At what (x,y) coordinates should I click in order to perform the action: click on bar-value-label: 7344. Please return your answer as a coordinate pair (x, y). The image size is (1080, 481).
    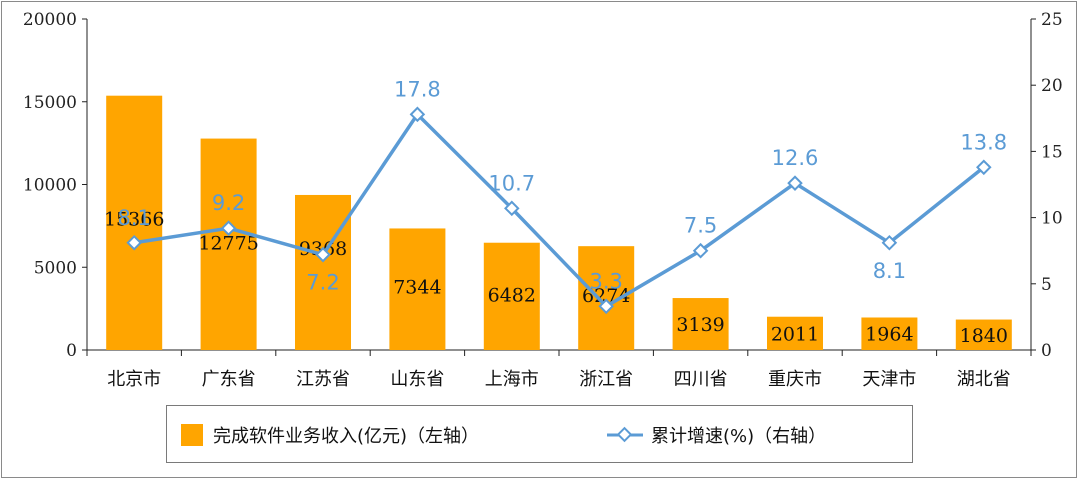
    Looking at the image, I should click on (417, 287).